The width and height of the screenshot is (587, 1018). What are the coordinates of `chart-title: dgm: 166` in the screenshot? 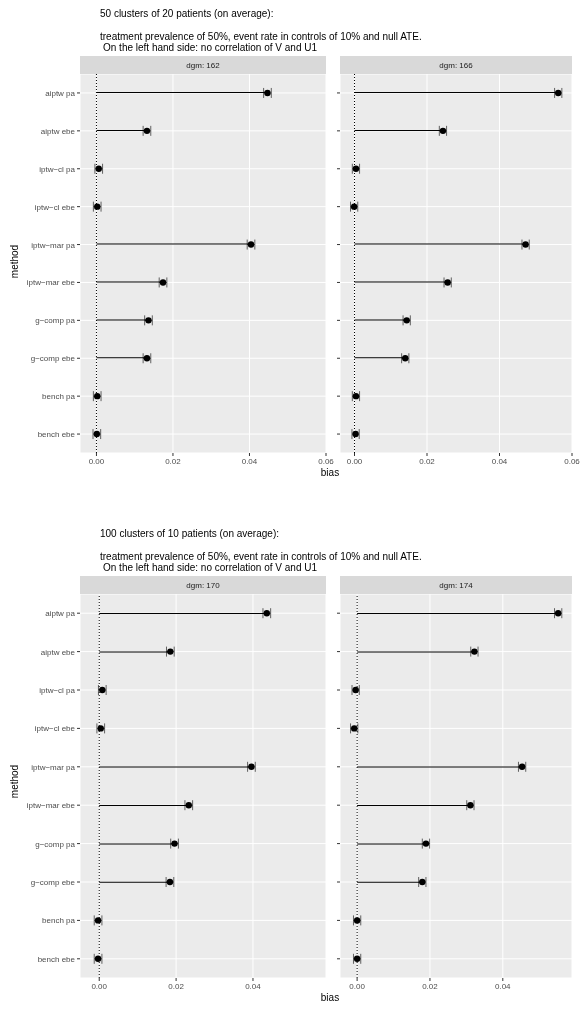 It's located at (456, 65).